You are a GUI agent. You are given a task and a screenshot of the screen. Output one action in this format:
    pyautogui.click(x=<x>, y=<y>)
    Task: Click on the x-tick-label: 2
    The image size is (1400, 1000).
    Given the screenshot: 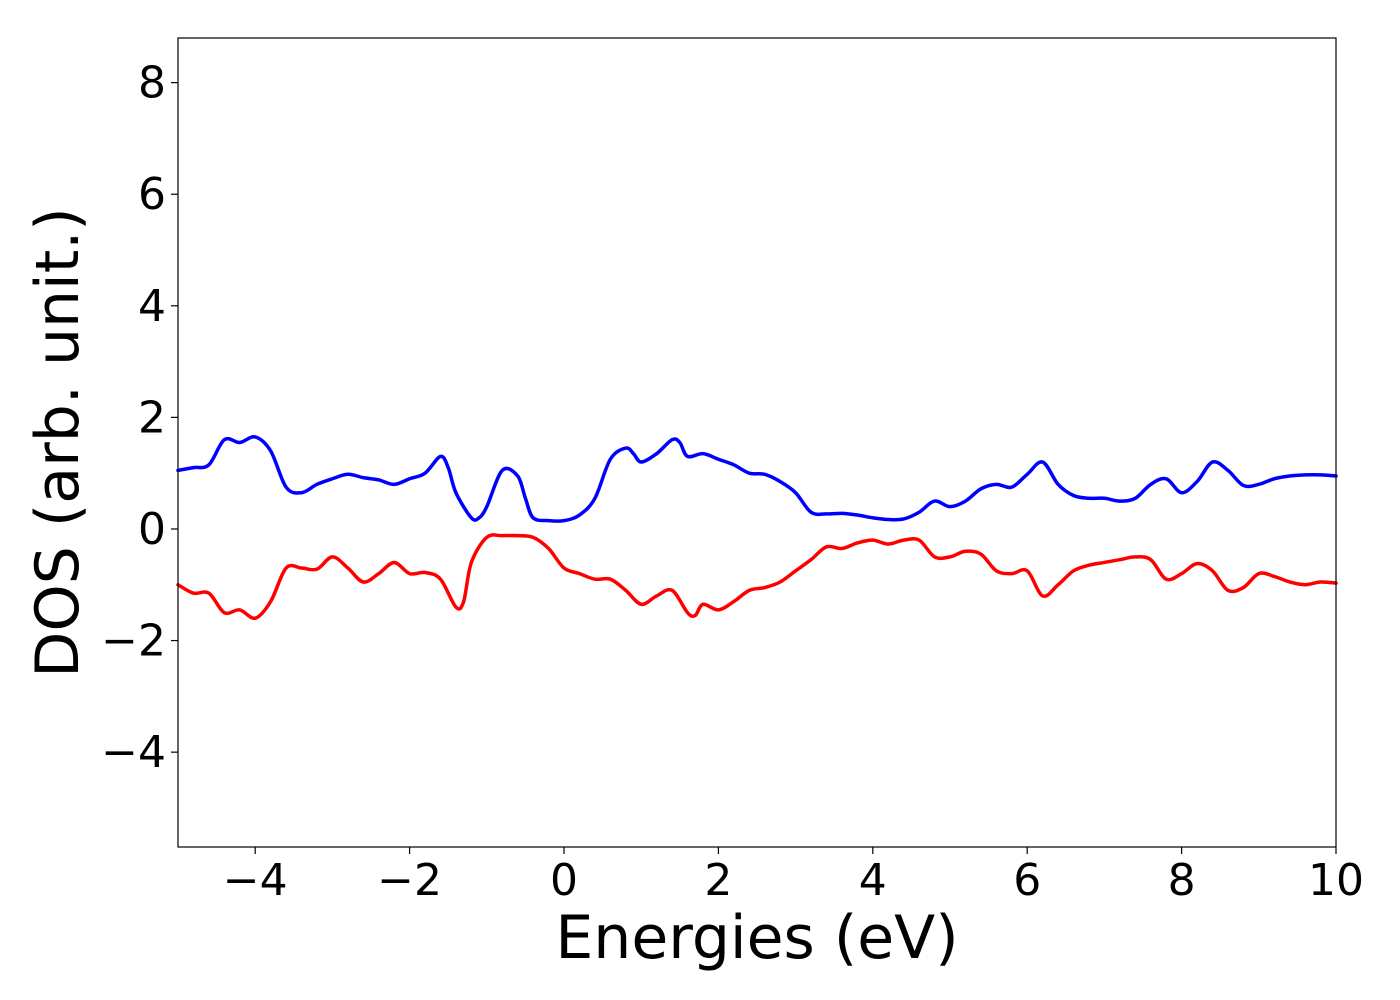 What is the action you would take?
    pyautogui.click(x=718, y=880)
    